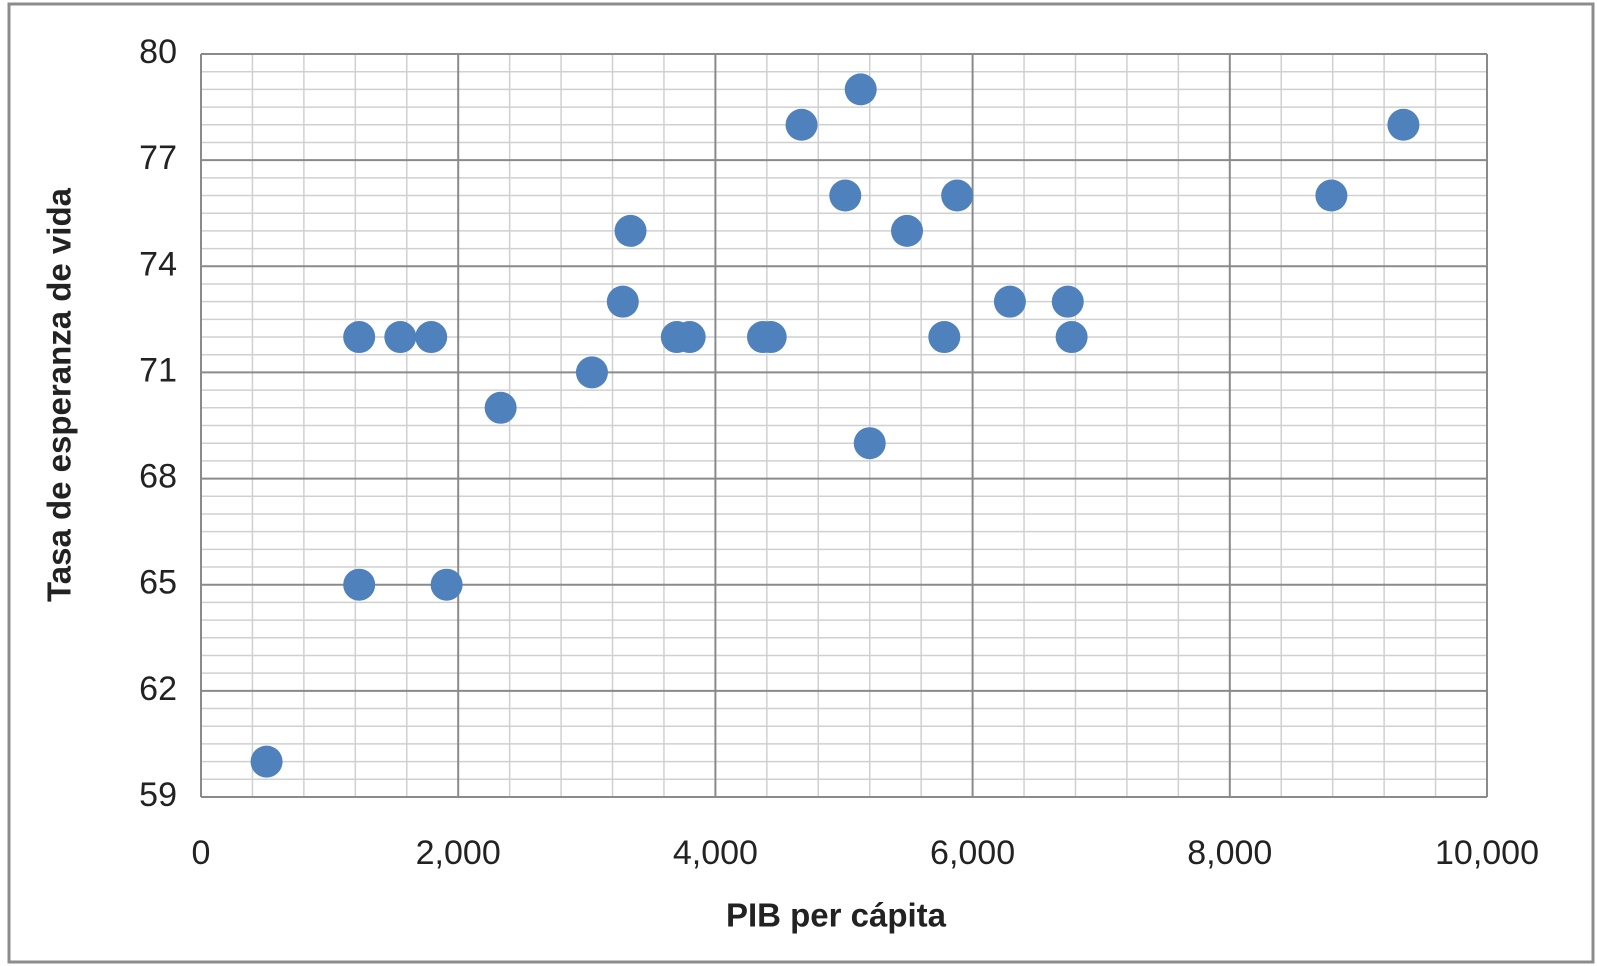 The image size is (1597, 966). I want to click on y-tick-label: 62, so click(158, 689).